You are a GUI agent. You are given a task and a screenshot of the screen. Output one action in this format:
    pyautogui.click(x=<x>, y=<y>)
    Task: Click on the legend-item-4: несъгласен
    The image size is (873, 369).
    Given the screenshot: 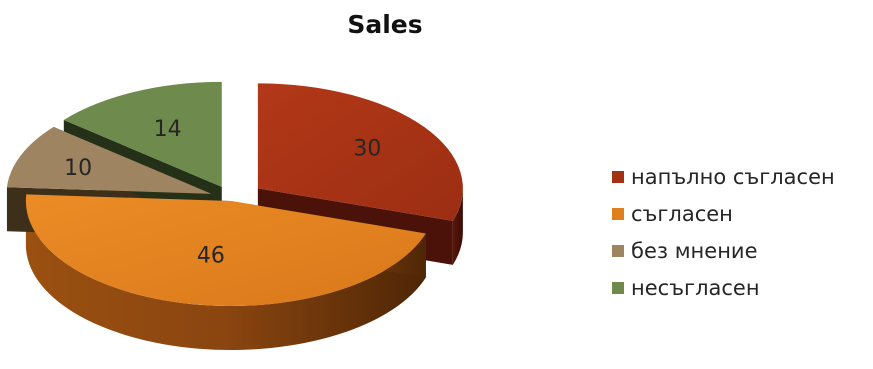 What is the action you would take?
    pyautogui.click(x=723, y=287)
    